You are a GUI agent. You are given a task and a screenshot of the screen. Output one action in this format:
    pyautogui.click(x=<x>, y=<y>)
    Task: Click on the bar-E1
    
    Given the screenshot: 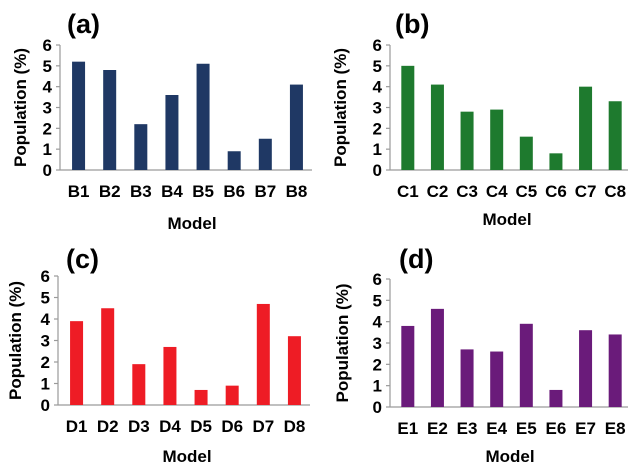 What is the action you would take?
    pyautogui.click(x=408, y=366)
    